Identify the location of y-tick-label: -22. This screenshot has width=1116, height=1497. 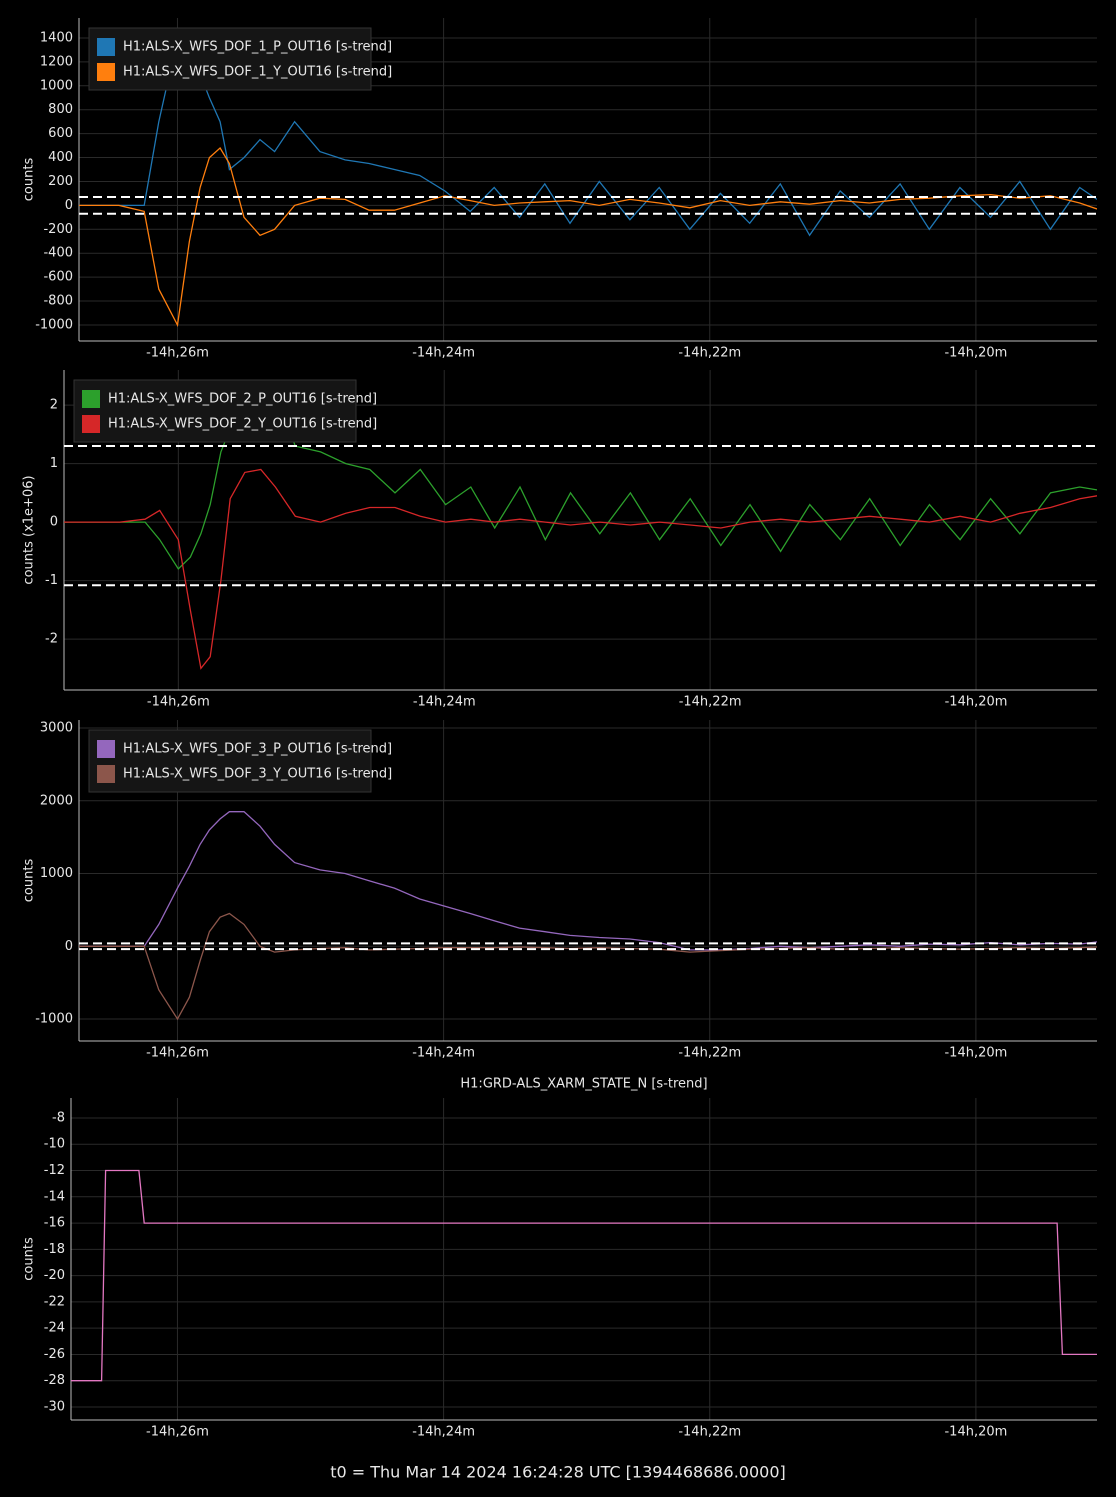
(54, 1301).